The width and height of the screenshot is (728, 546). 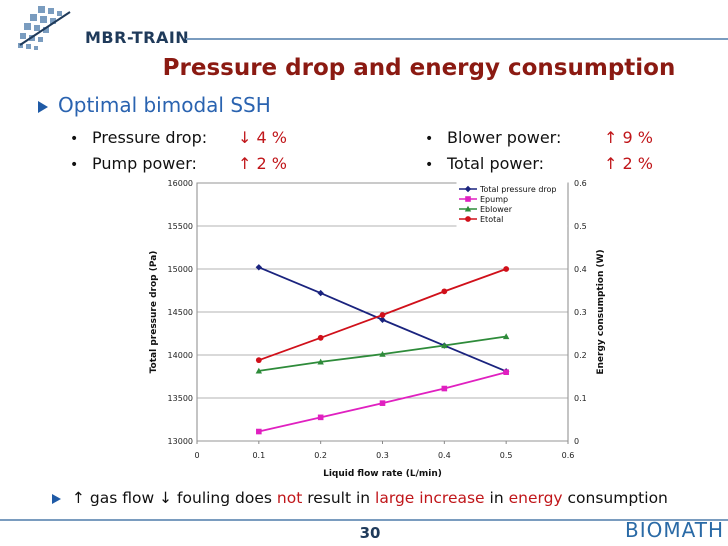 What do you see at coordinates (43, 107) in the screenshot?
I see `section-bullet-icon` at bounding box center [43, 107].